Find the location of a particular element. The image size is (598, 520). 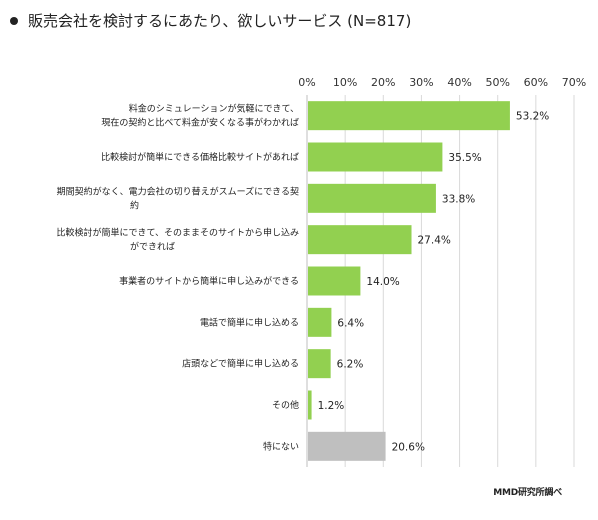

data-label: 20.6% is located at coordinates (408, 447).